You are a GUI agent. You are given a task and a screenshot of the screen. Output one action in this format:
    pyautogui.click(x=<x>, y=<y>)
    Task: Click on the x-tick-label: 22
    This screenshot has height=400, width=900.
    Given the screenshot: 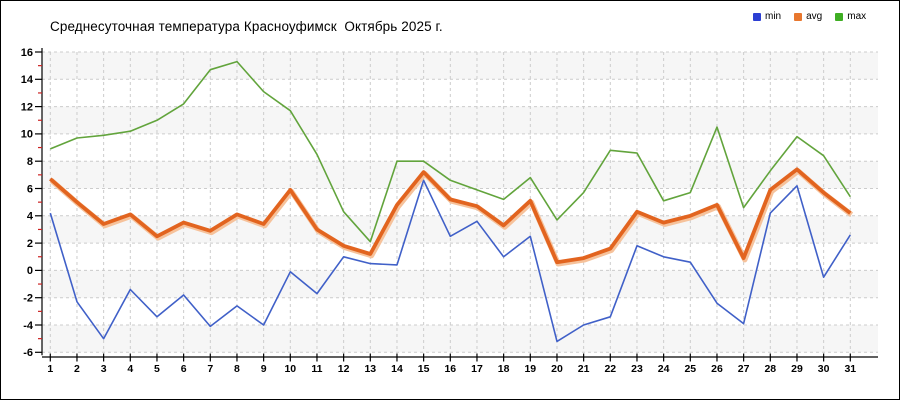 What is the action you would take?
    pyautogui.click(x=610, y=369)
    